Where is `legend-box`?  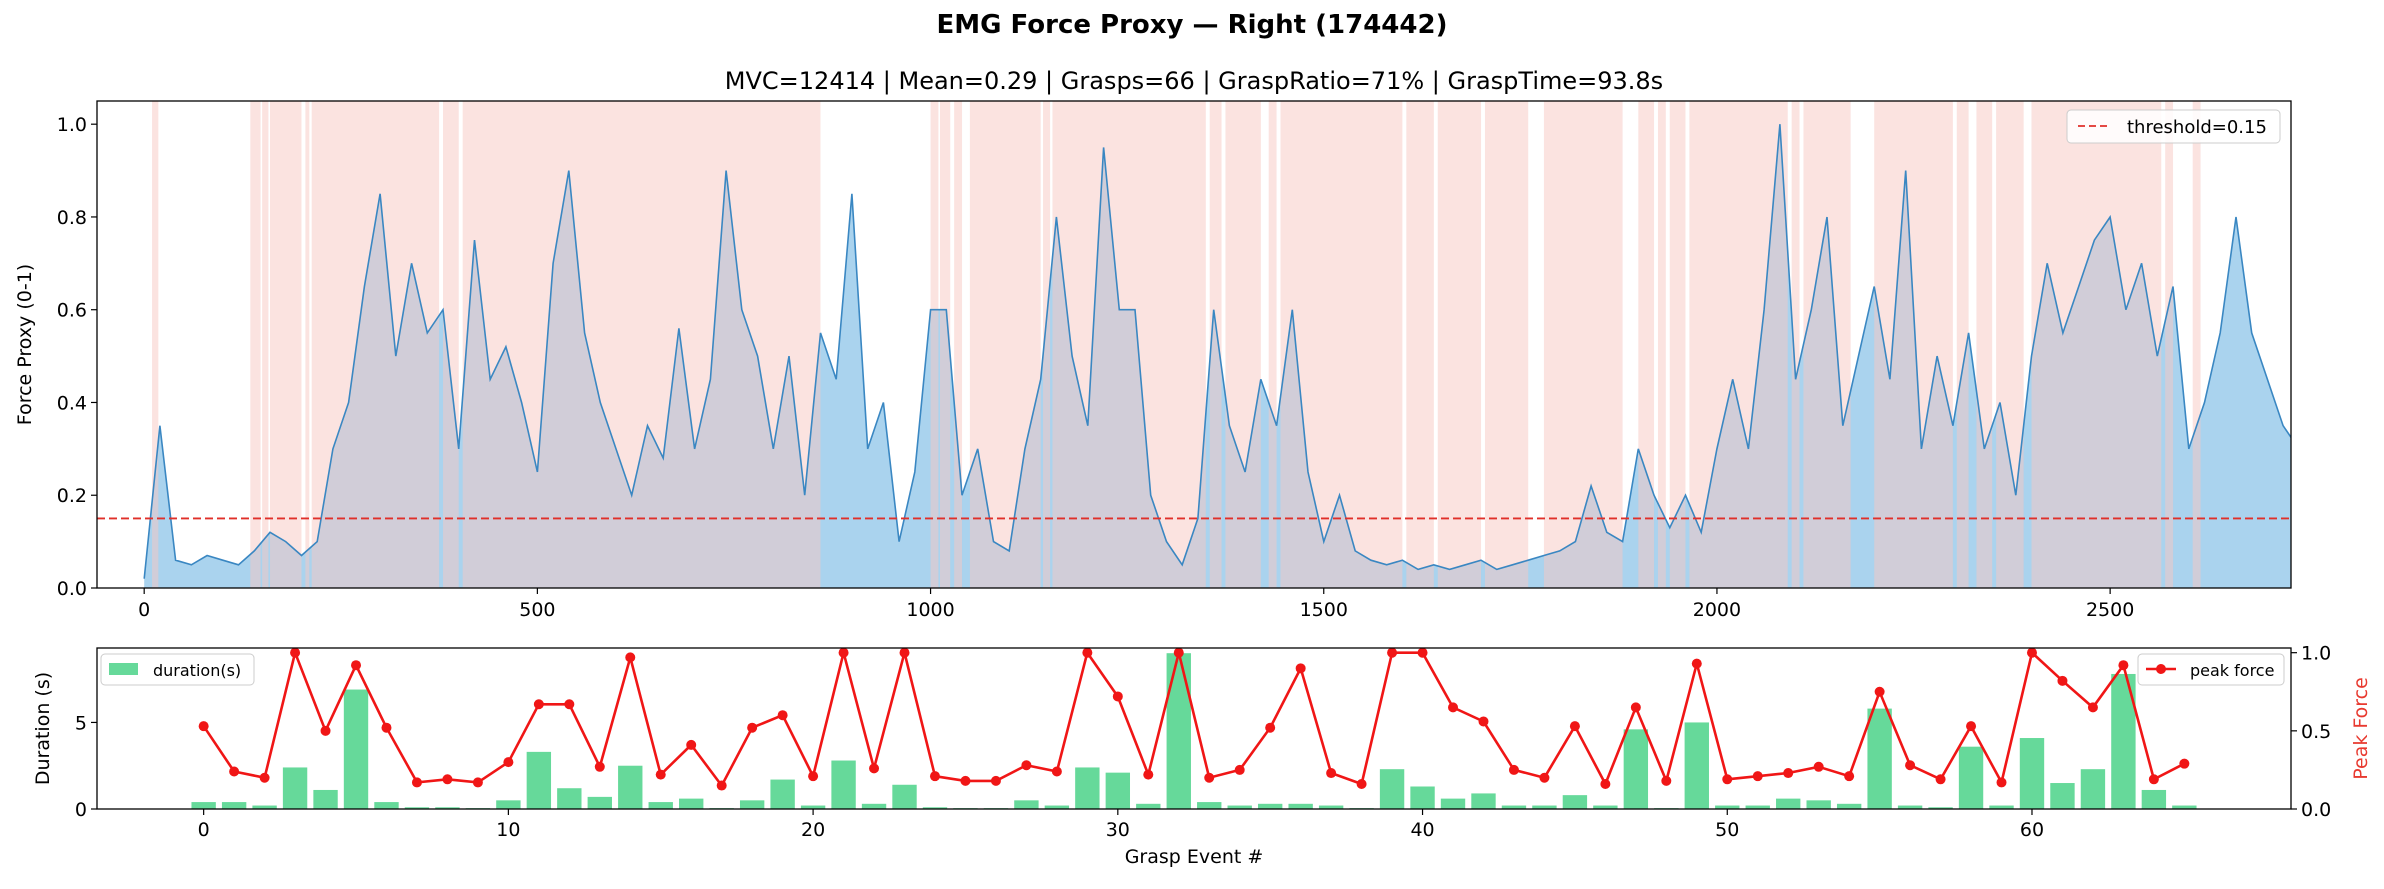
legend-box is located at coordinates (177, 669).